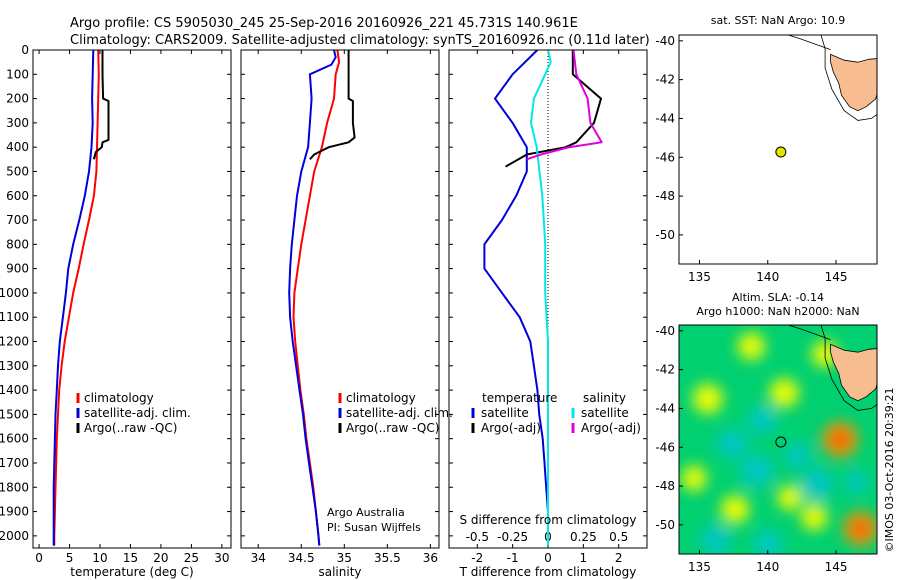  Describe the element at coordinates (130, 558) in the screenshot. I see `x-tick-label: 15` at that location.